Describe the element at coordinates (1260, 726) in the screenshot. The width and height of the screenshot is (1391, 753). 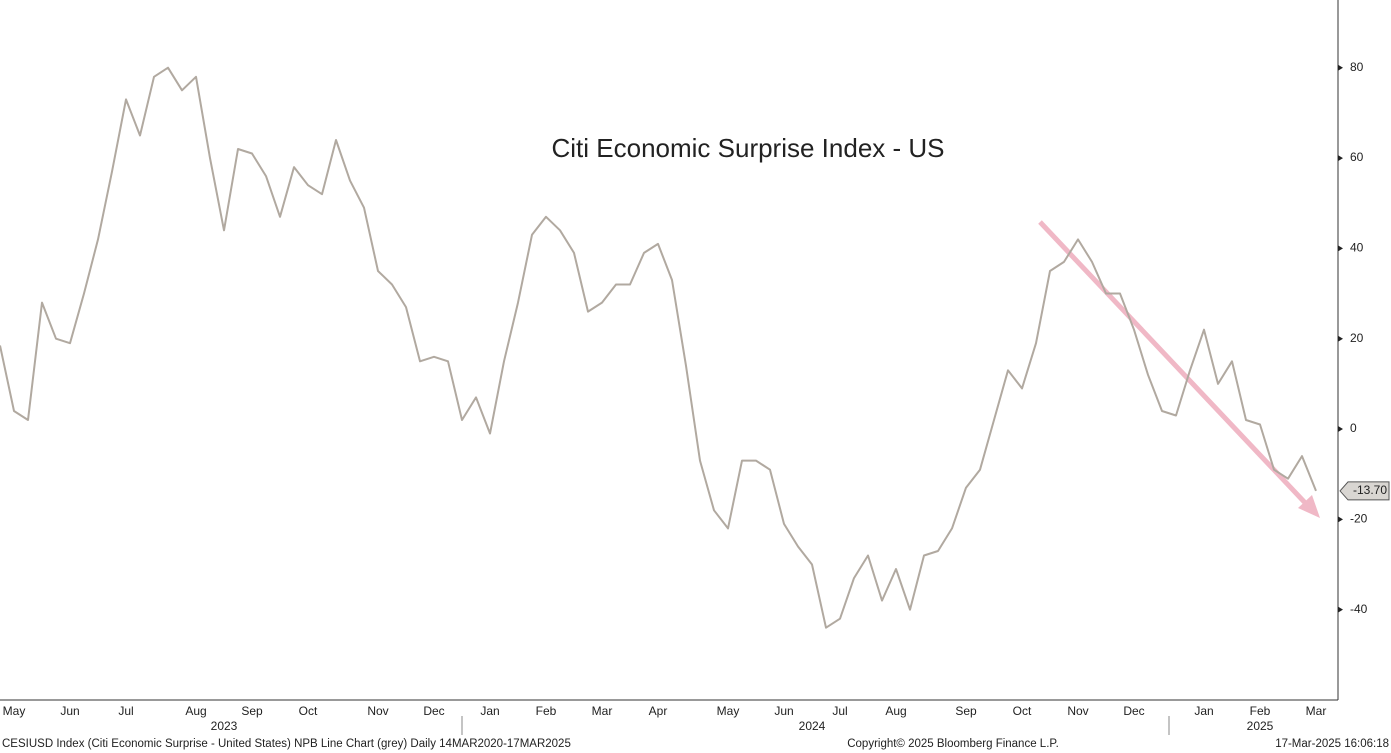
I see `year-label: 2025` at that location.